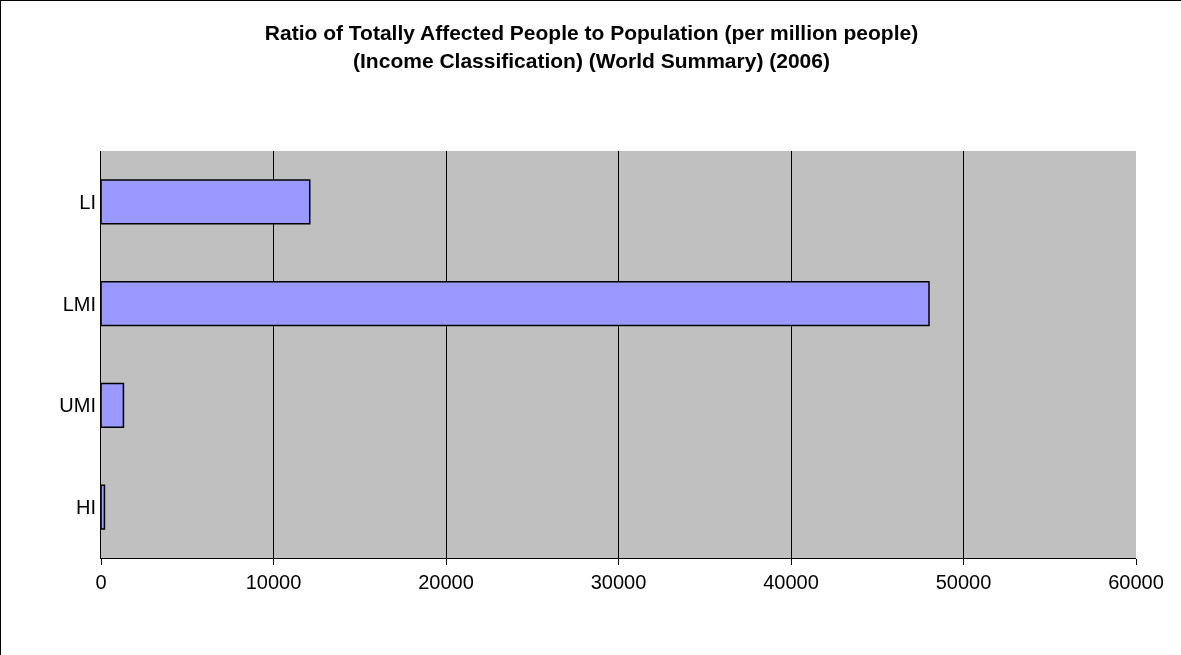 This screenshot has width=1181, height=655. I want to click on x-tick-label: 30000, so click(618, 582).